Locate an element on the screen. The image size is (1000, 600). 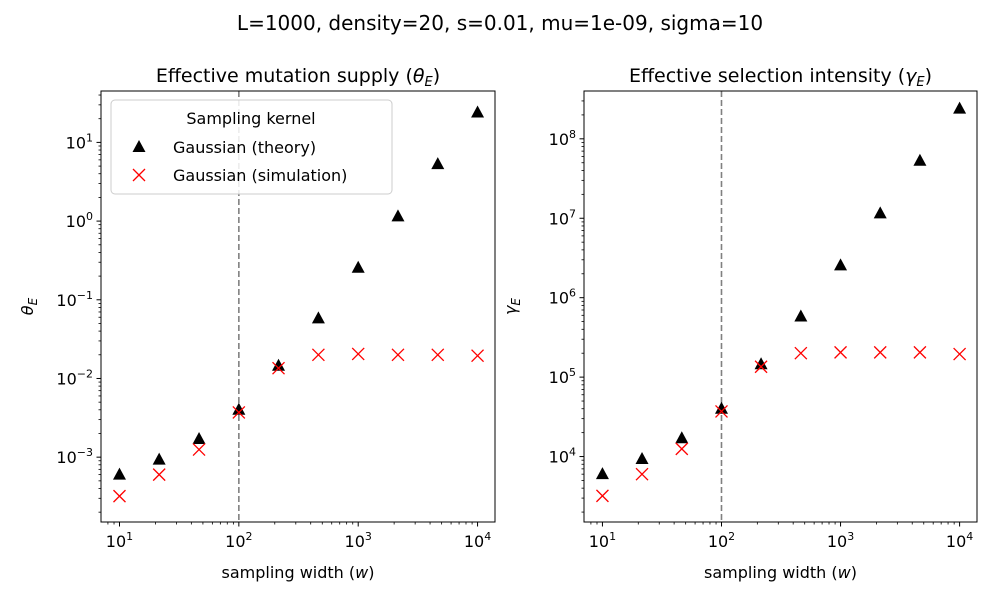
legend-entry-theory: Gaussian (theory) is located at coordinates (244, 147).